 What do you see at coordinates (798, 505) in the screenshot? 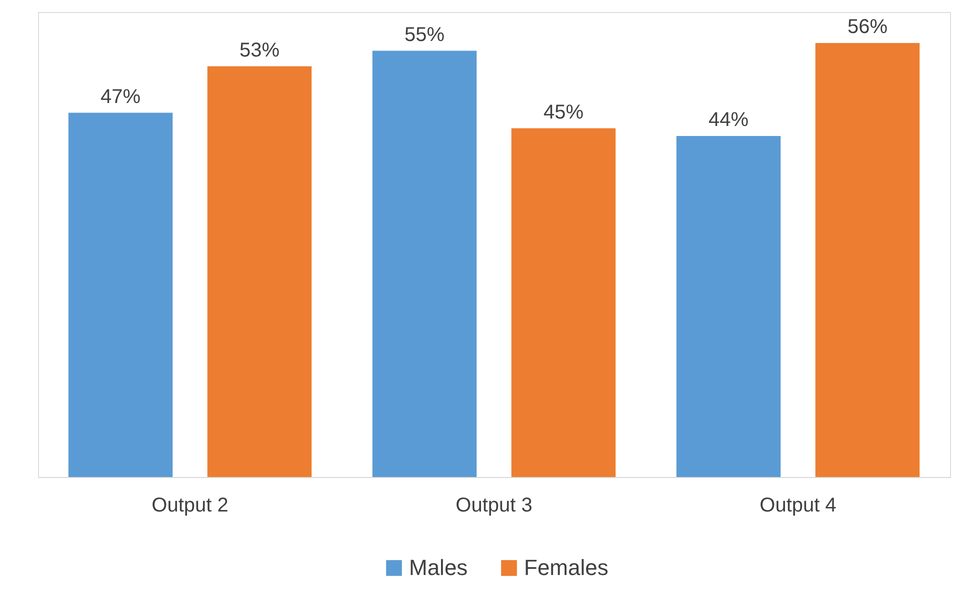
I see `x-tick-label: Output 4` at bounding box center [798, 505].